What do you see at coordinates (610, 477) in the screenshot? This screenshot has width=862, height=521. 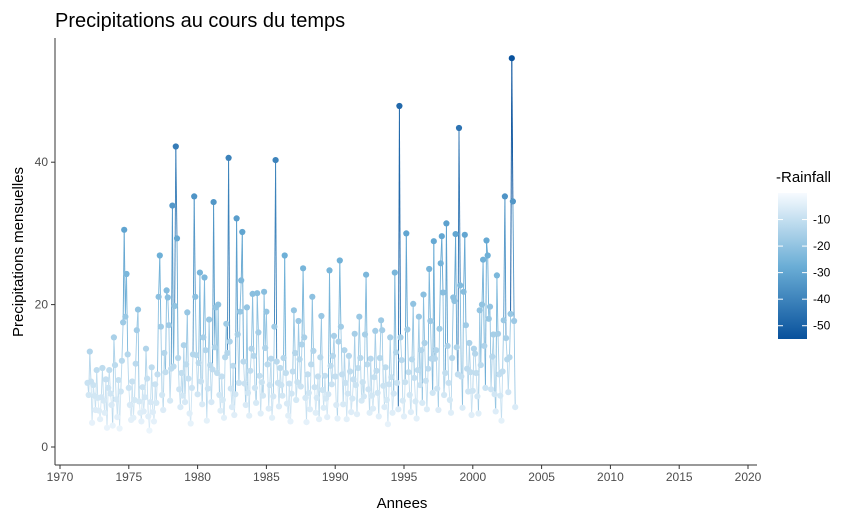 I see `x-tick-label: 2010` at bounding box center [610, 477].